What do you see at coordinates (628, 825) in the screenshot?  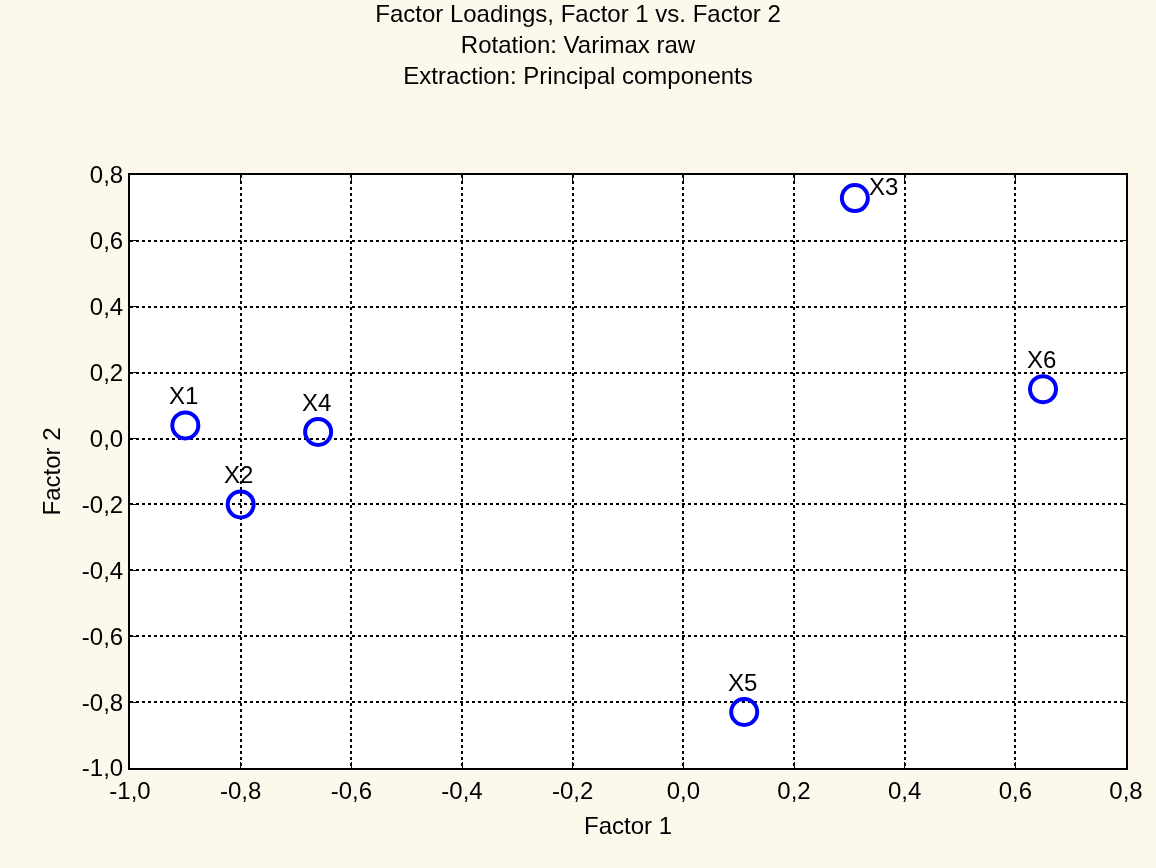 I see `x-axis-title: Factor 1` at bounding box center [628, 825].